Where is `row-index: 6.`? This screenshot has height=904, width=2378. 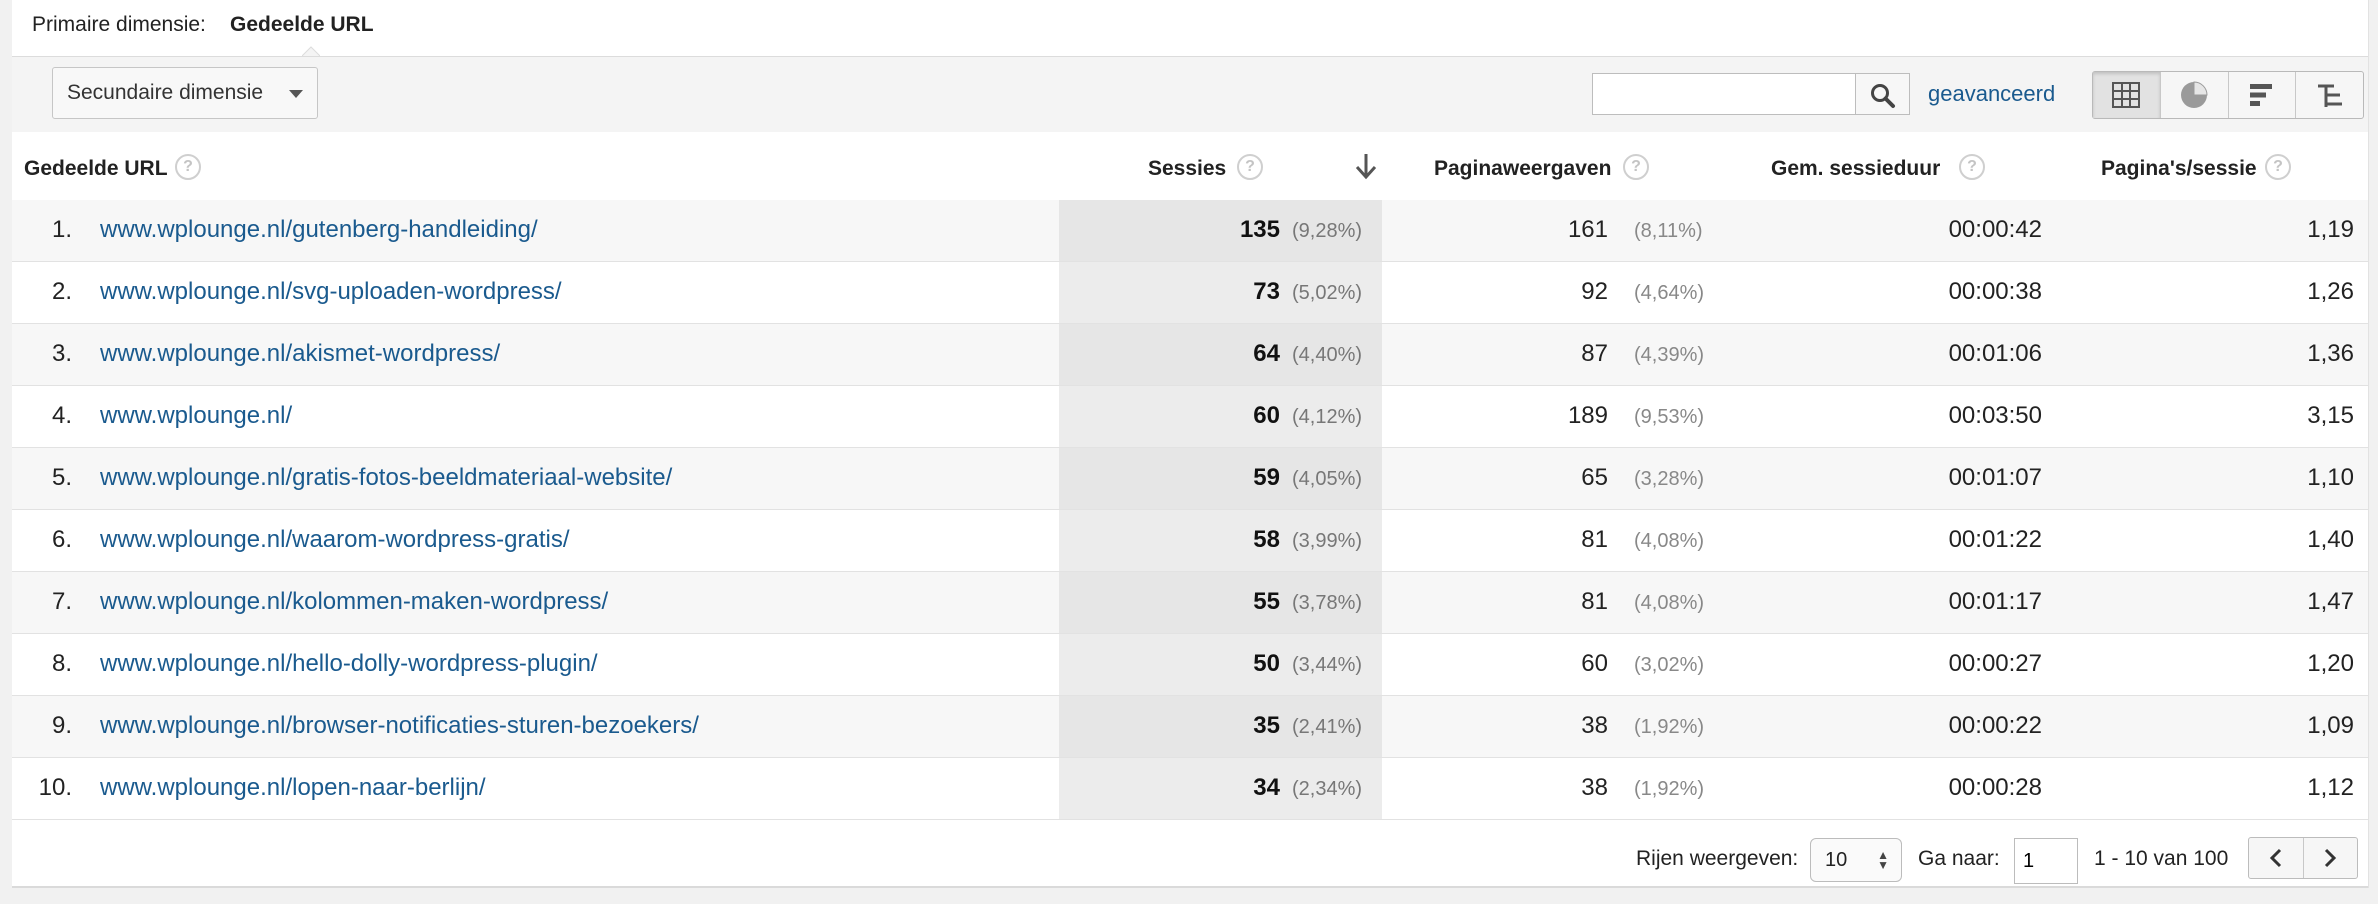
row-index: 6. is located at coordinates (61, 539).